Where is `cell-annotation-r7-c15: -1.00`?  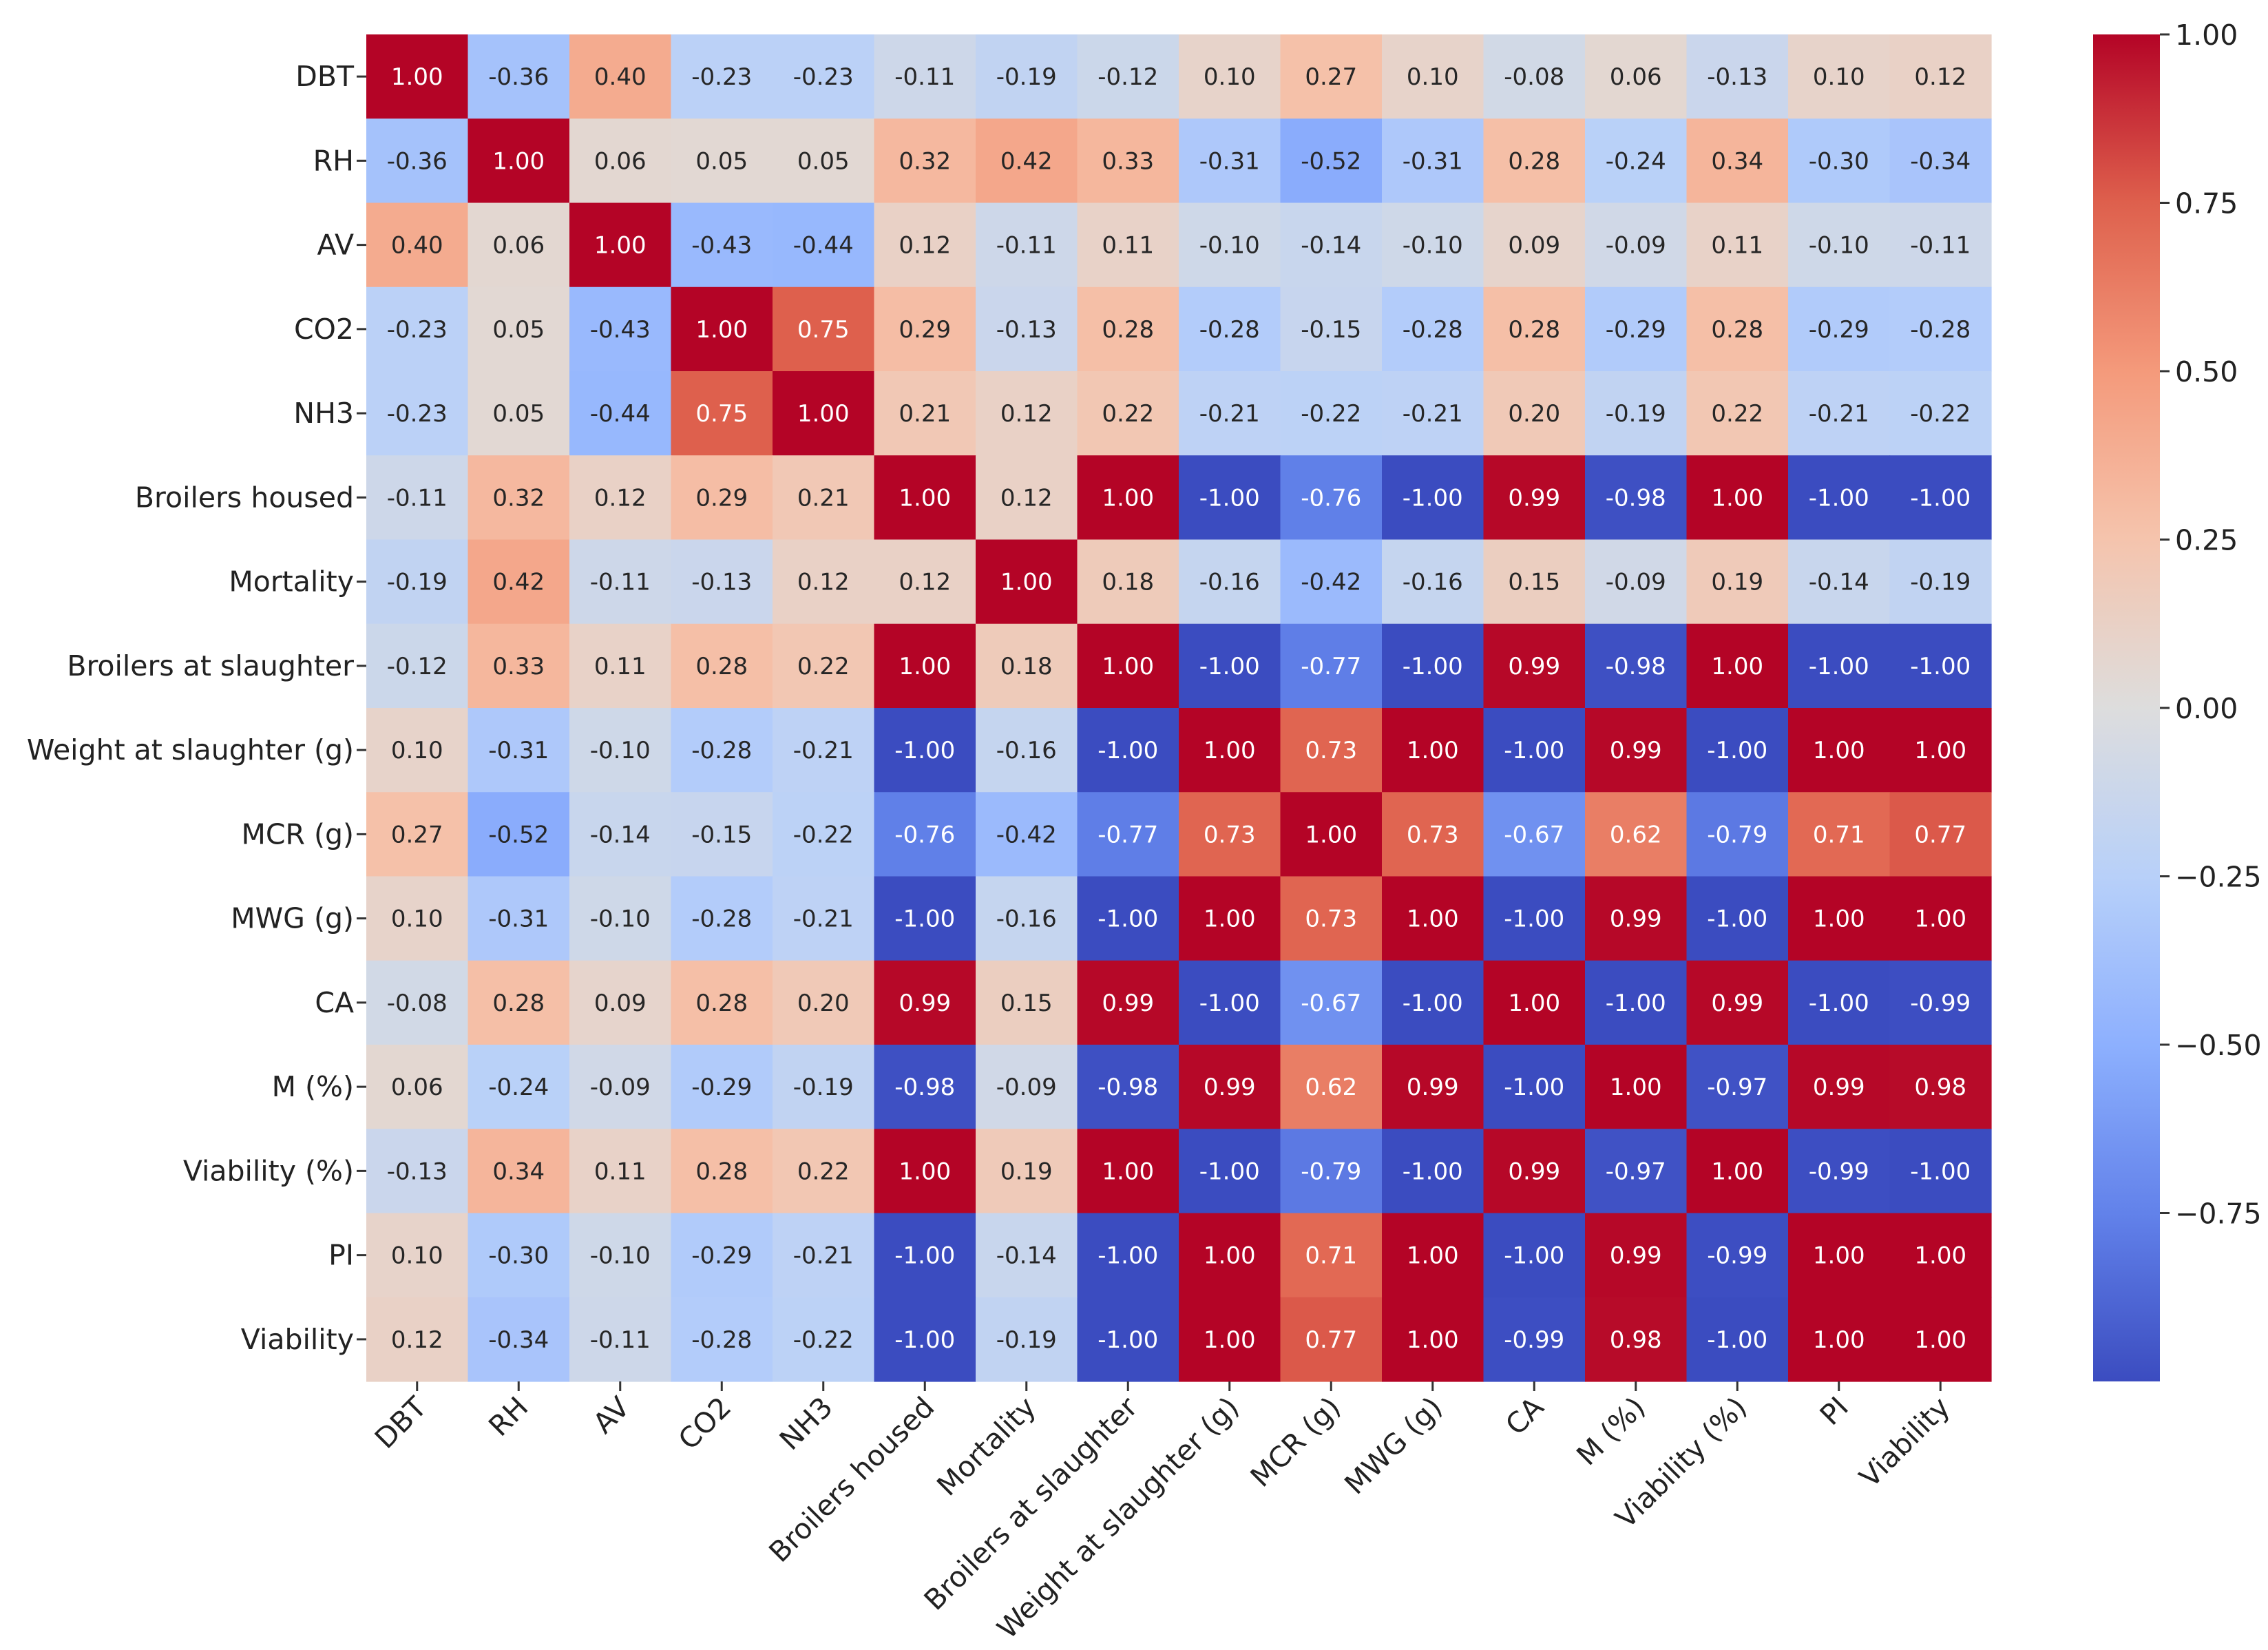 cell-annotation-r7-c15: -1.00 is located at coordinates (1940, 666).